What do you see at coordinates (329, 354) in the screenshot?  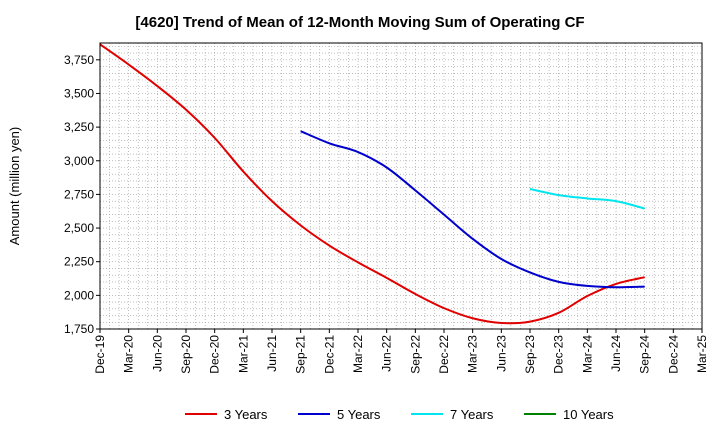 I see `x-tick-label: Dec-21` at bounding box center [329, 354].